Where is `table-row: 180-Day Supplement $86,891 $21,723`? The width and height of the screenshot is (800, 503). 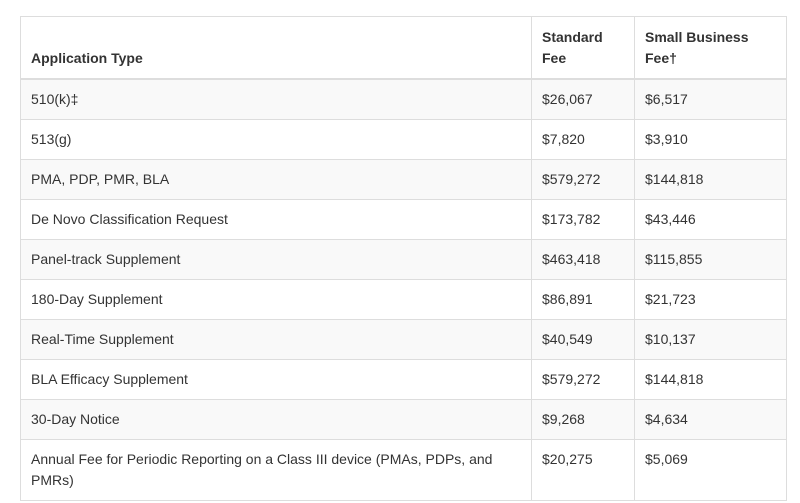
table-row: 180-Day Supplement $86,891 $21,723 is located at coordinates (403, 299).